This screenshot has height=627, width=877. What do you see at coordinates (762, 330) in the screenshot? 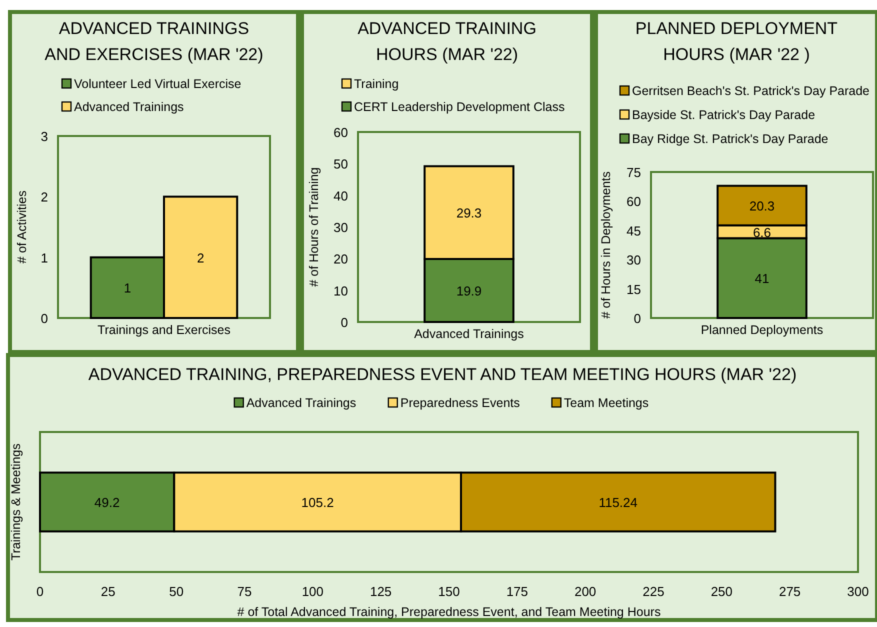
I see `x-tick-label: Planned Deployments` at bounding box center [762, 330].